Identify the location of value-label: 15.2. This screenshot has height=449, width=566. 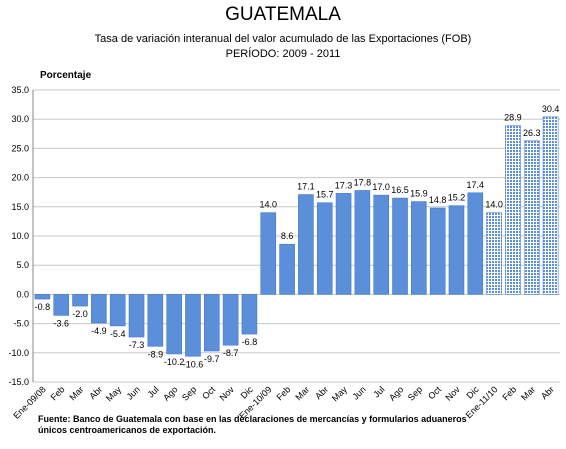
(457, 198).